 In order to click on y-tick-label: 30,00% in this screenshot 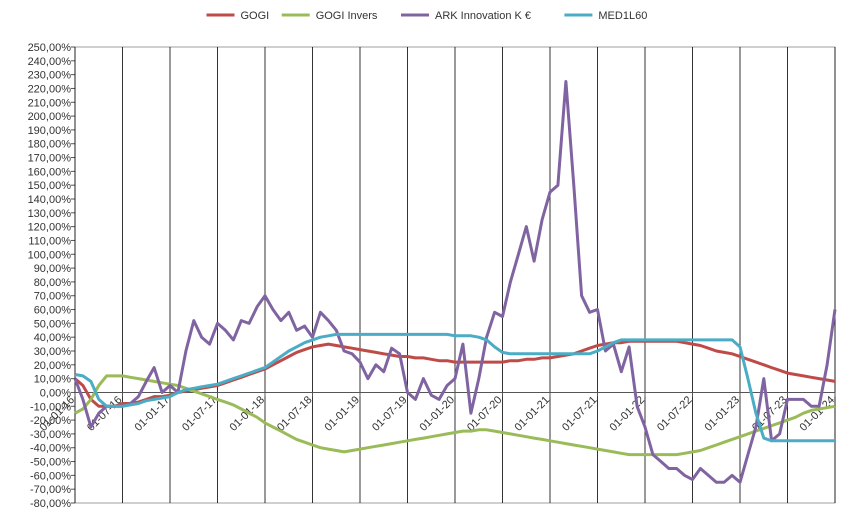, I will do `click(53, 352)`.